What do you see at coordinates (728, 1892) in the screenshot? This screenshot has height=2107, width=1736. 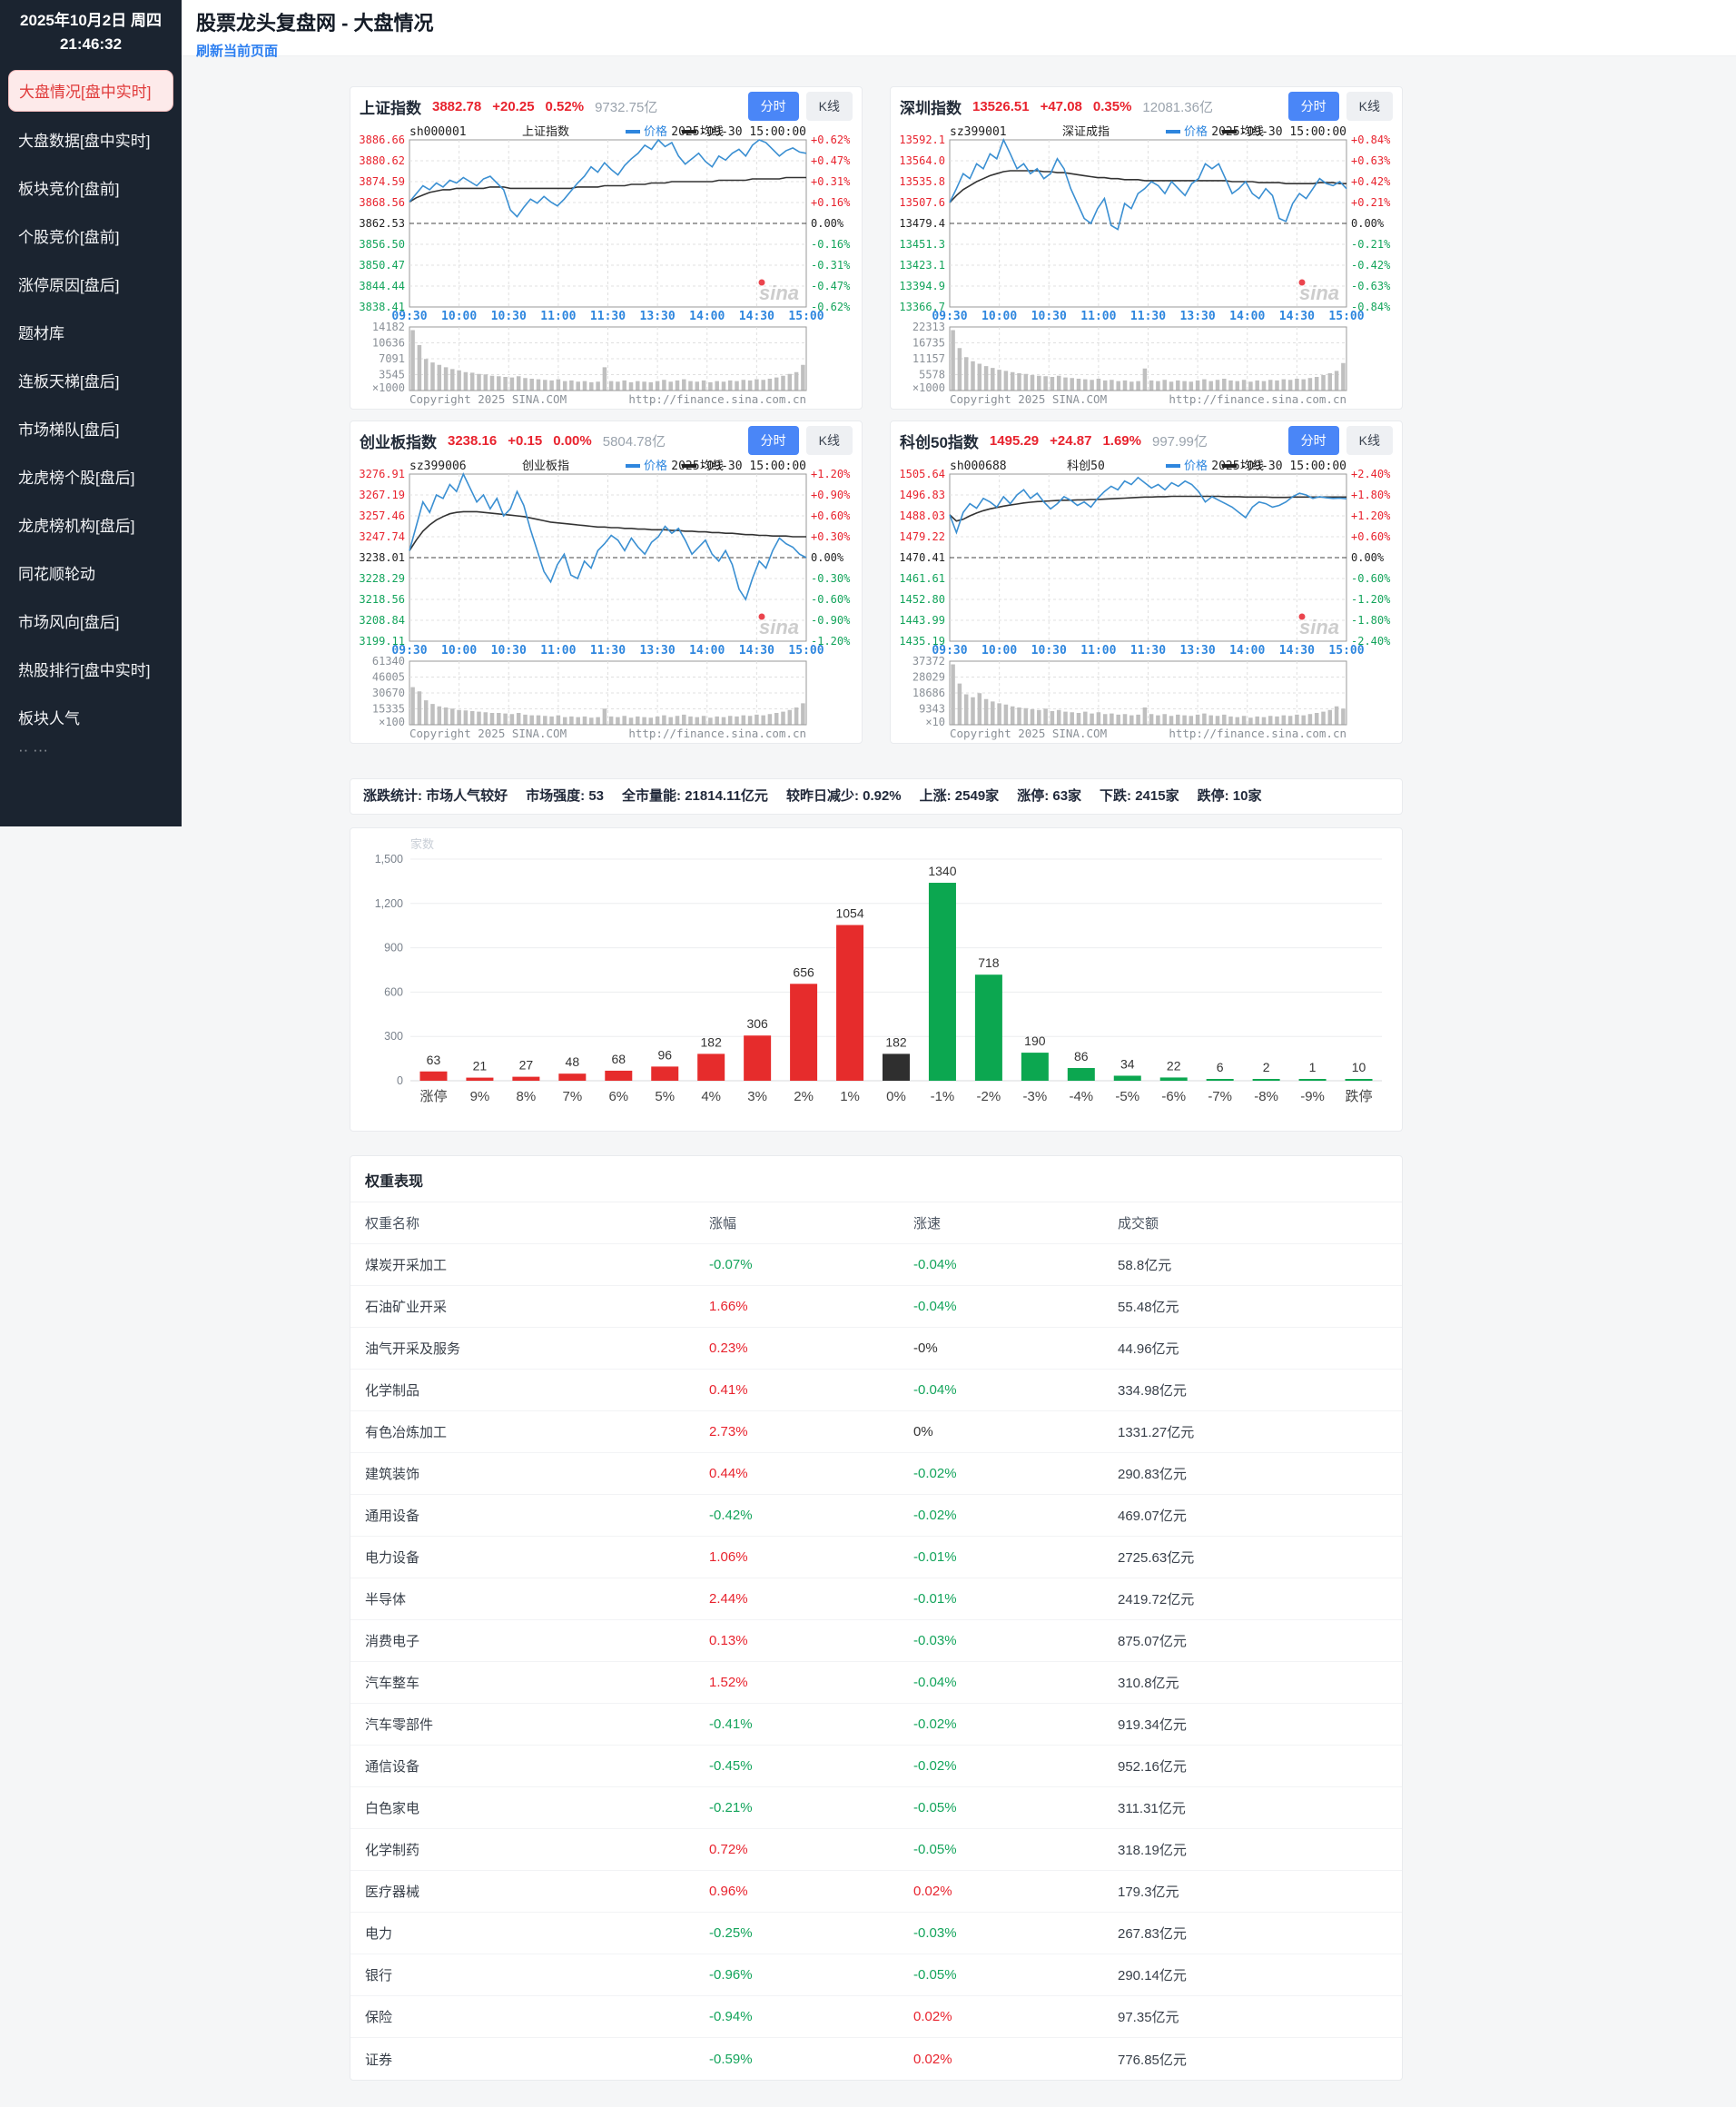 I see `sector-change: 0.96%` at bounding box center [728, 1892].